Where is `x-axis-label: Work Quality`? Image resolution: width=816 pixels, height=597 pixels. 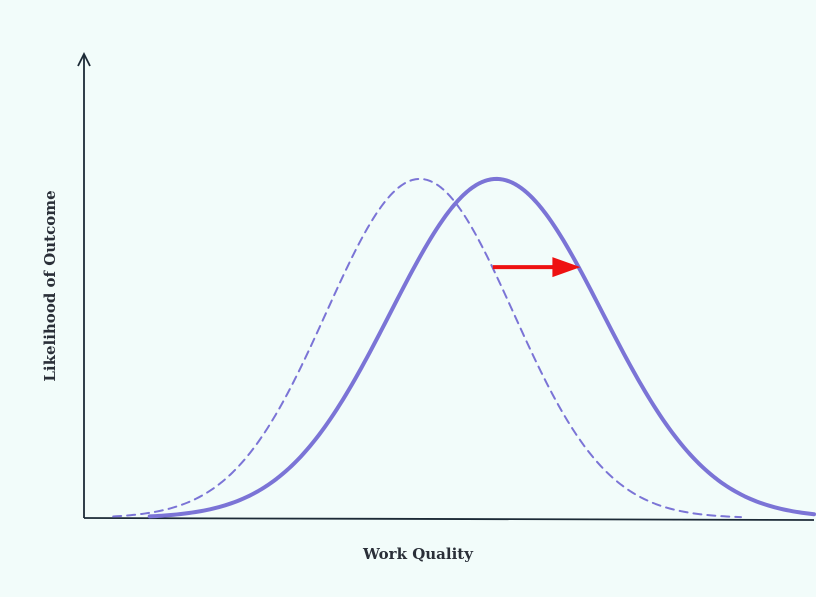 x-axis-label: Work Quality is located at coordinates (418, 554).